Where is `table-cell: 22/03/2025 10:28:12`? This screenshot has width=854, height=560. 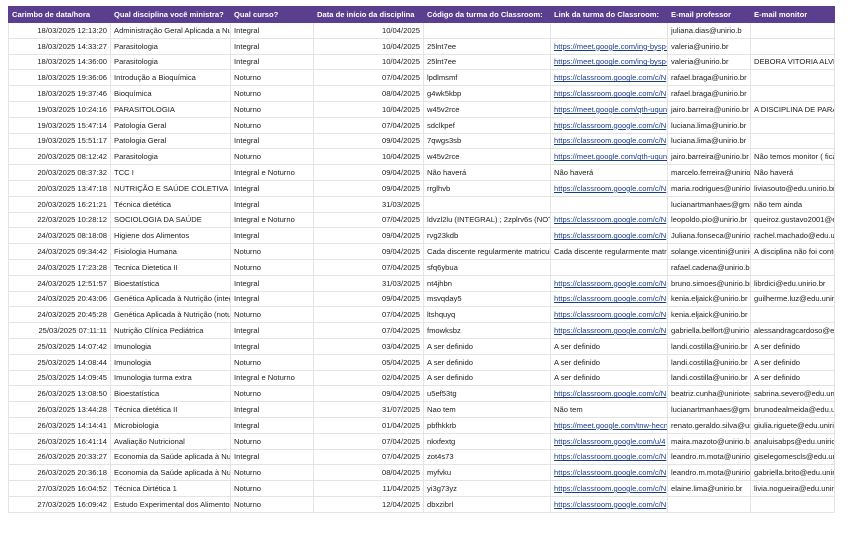 table-cell: 22/03/2025 10:28:12 is located at coordinates (59, 220).